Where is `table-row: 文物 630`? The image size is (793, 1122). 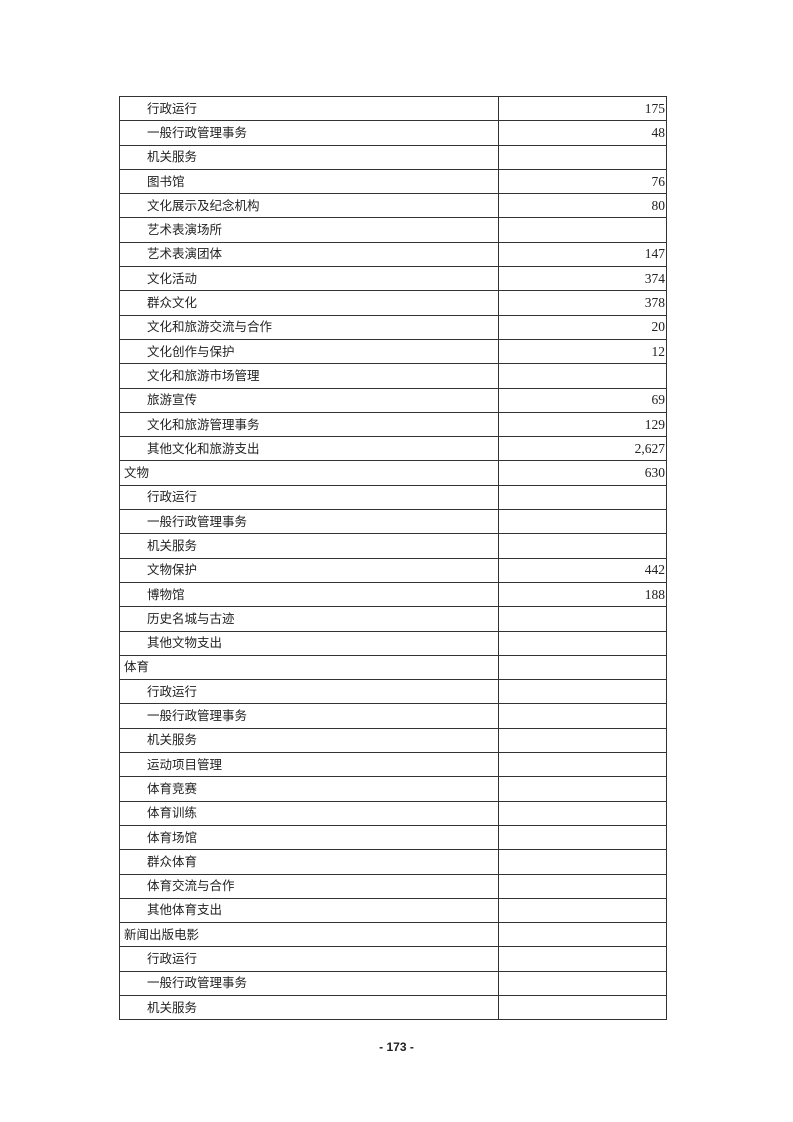 table-row: 文物 630 is located at coordinates (393, 473).